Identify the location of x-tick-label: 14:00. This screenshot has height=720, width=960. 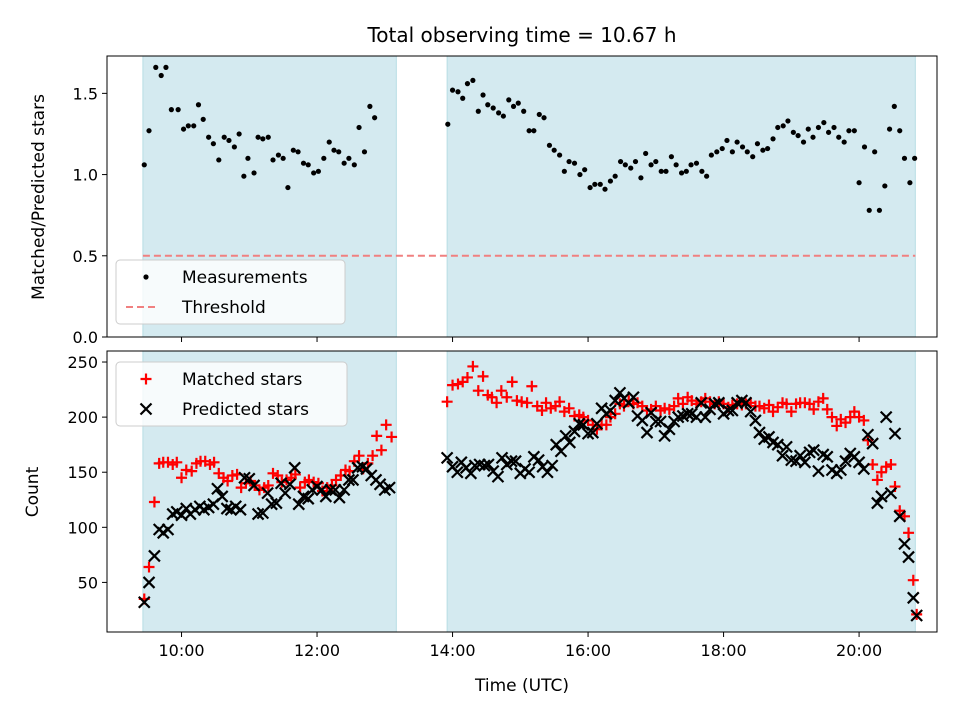
(452, 650).